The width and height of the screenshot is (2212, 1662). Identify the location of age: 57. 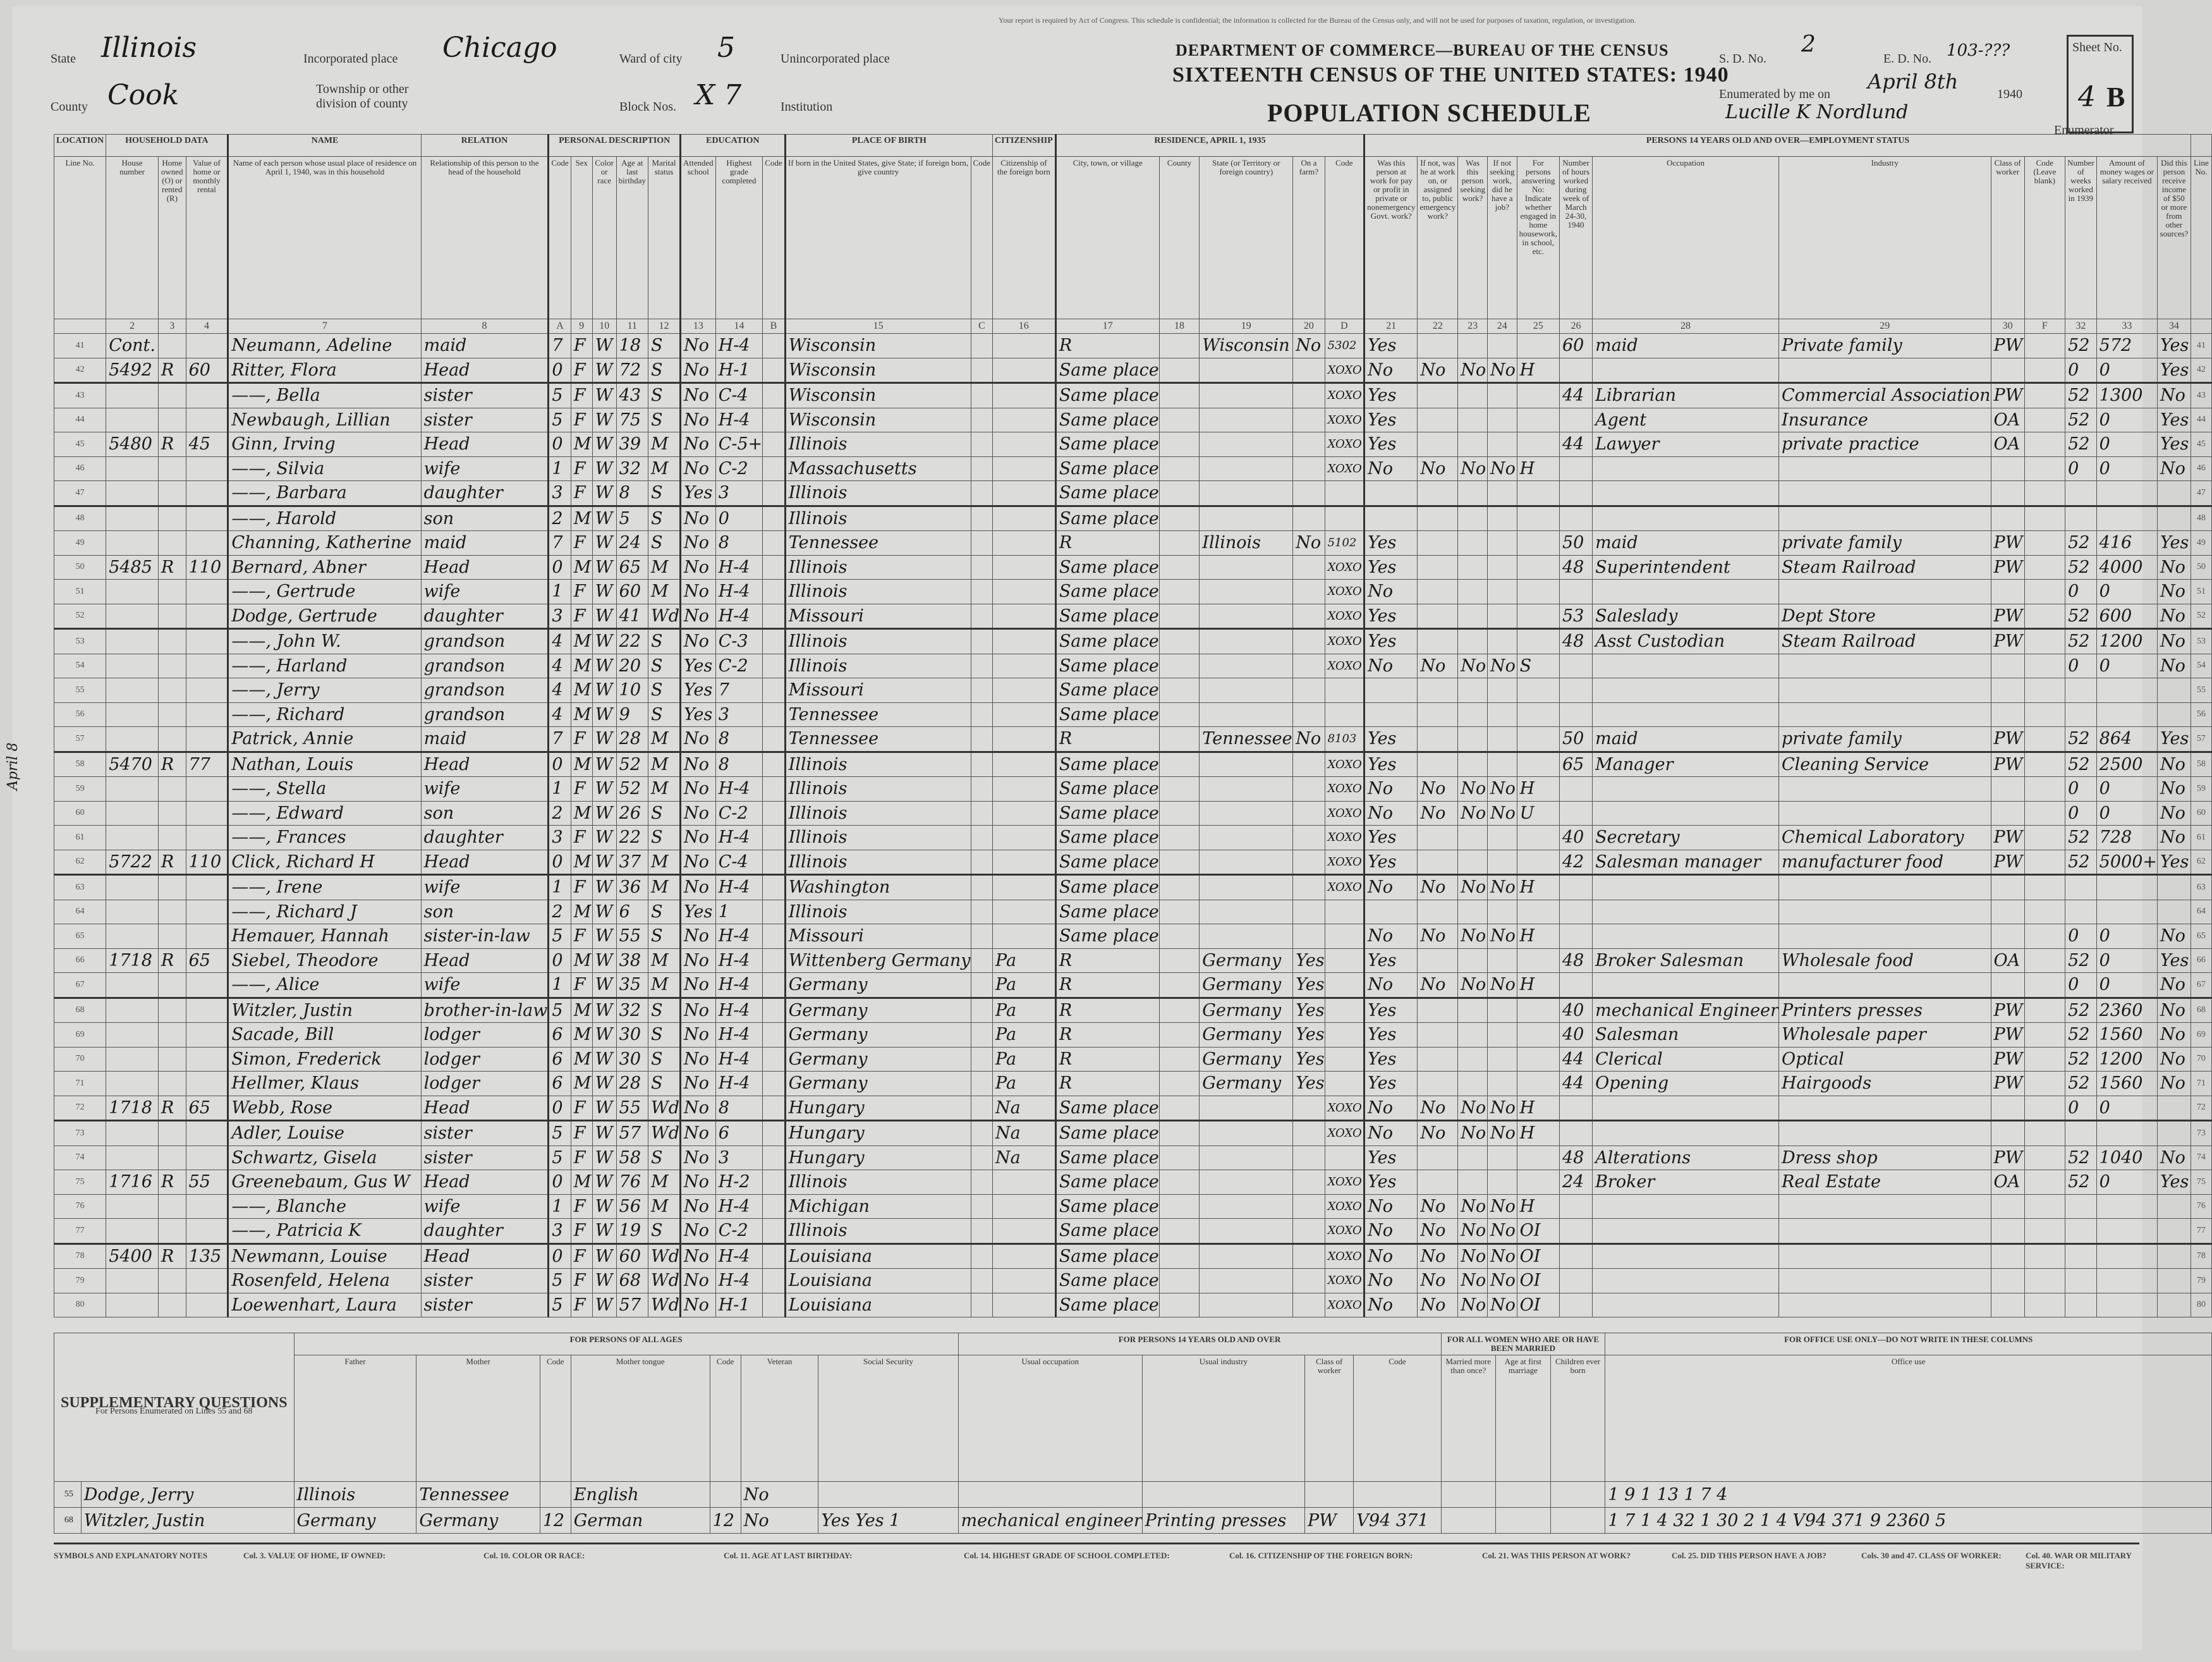
(632, 1304).